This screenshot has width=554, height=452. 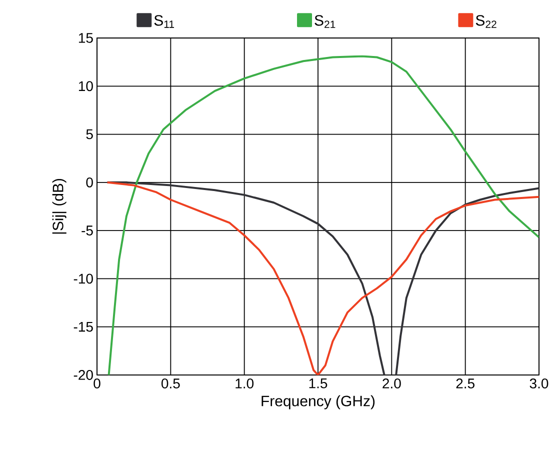 What do you see at coordinates (245, 383) in the screenshot?
I see `x-tick-label: 1.0` at bounding box center [245, 383].